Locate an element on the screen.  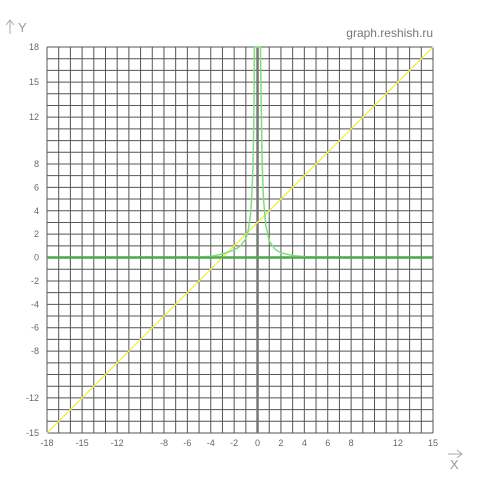
x-tick-label: -12 is located at coordinates (117, 443).